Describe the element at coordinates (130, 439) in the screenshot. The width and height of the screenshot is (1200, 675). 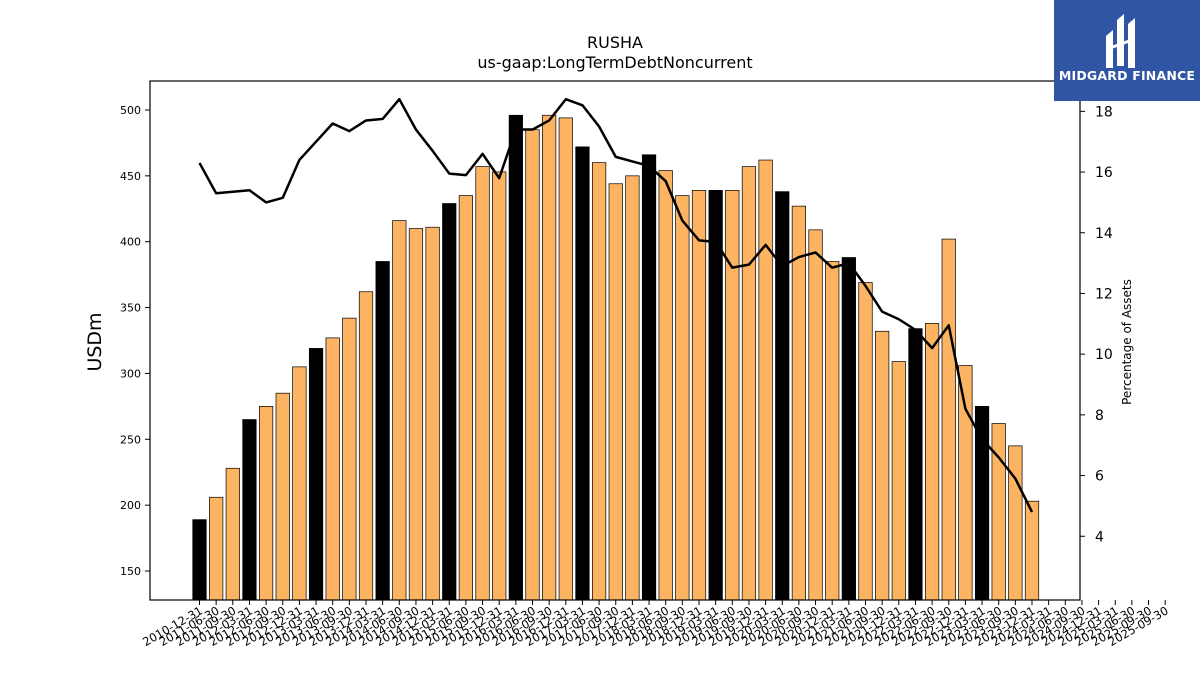
I see `y-tick-label: 250` at that location.